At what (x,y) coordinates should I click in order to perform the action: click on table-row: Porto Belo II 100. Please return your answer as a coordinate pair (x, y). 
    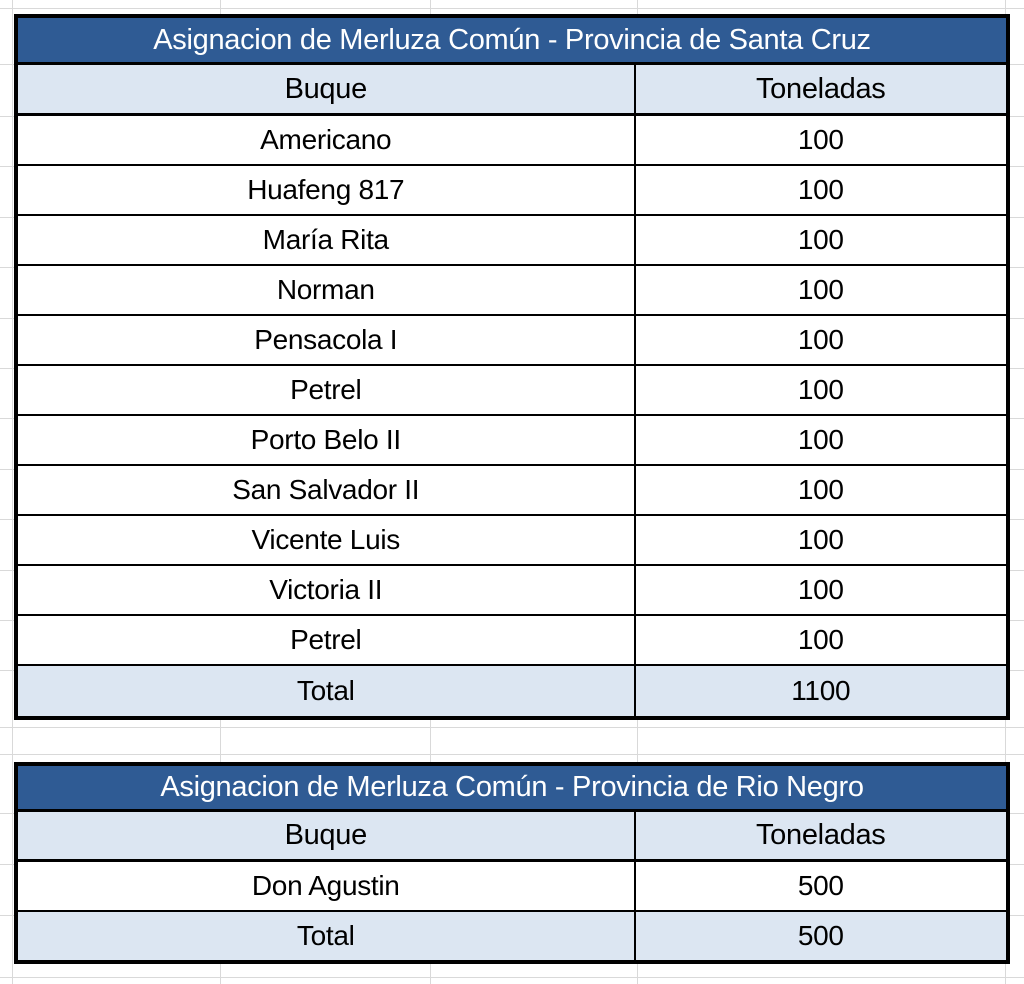
    Looking at the image, I should click on (512, 441).